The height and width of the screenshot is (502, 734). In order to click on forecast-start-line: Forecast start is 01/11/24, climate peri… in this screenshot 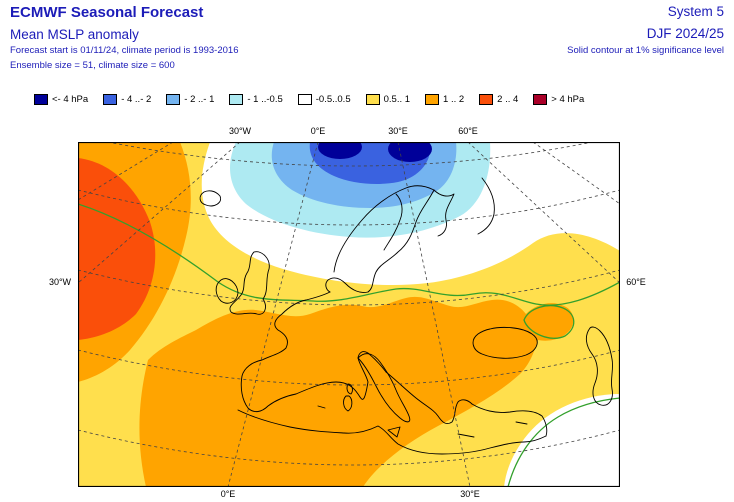, I will do `click(124, 51)`.